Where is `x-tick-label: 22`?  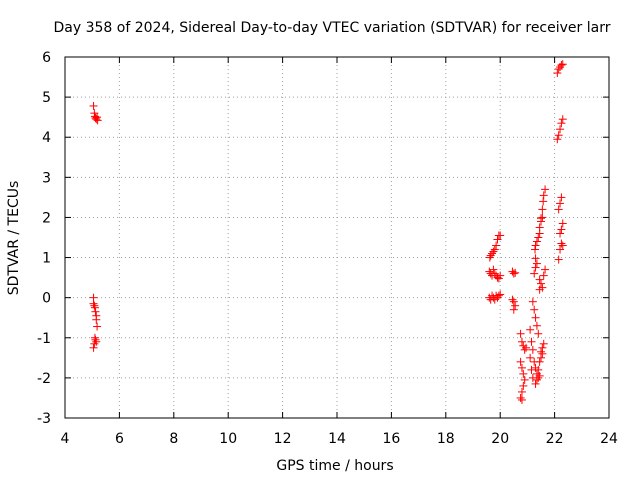 x-tick-label: 22 is located at coordinates (555, 439).